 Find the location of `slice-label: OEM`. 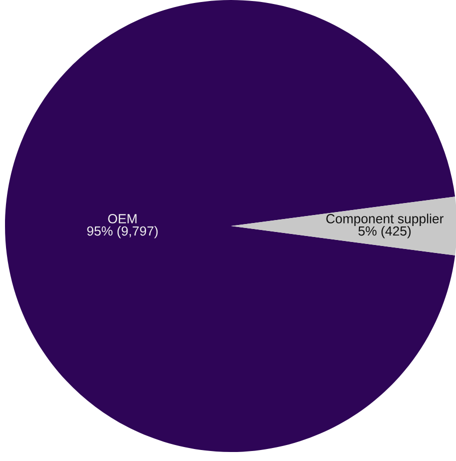

slice-label: OEM is located at coordinates (122, 219).